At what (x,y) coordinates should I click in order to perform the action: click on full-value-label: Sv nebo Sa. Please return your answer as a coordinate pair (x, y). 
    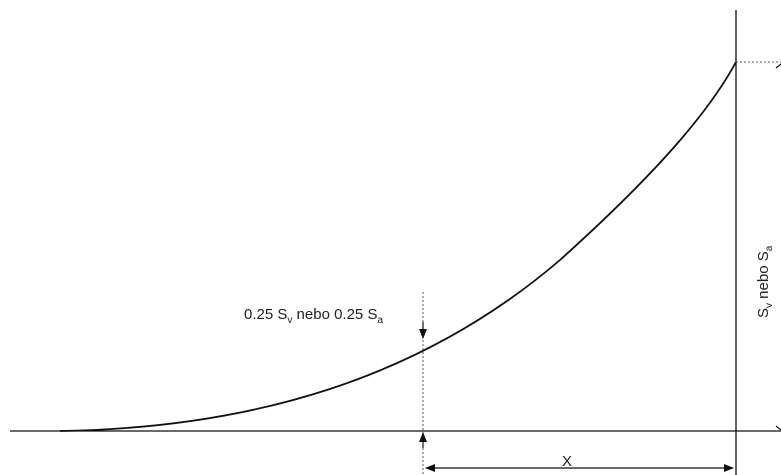
    Looking at the image, I should click on (765, 281).